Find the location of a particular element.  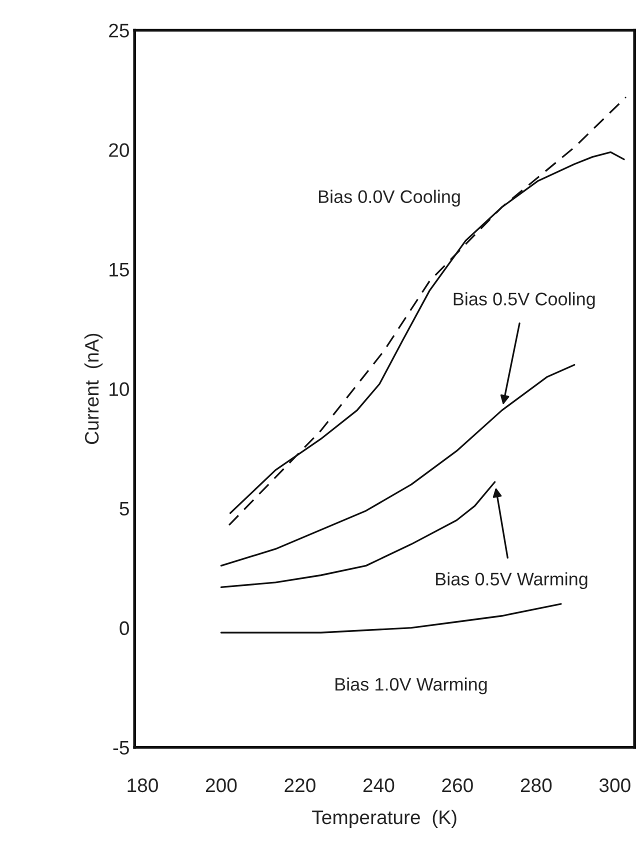

text: Bias 0.5V Cooling is located at coordinates (524, 301).